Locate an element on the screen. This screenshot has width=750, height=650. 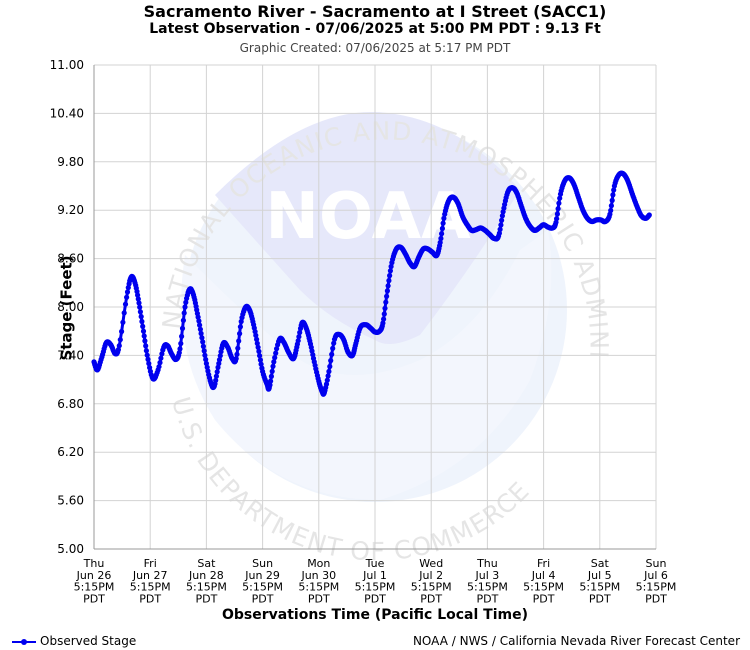
y-tick-label: 11.00 is located at coordinates (67, 65).